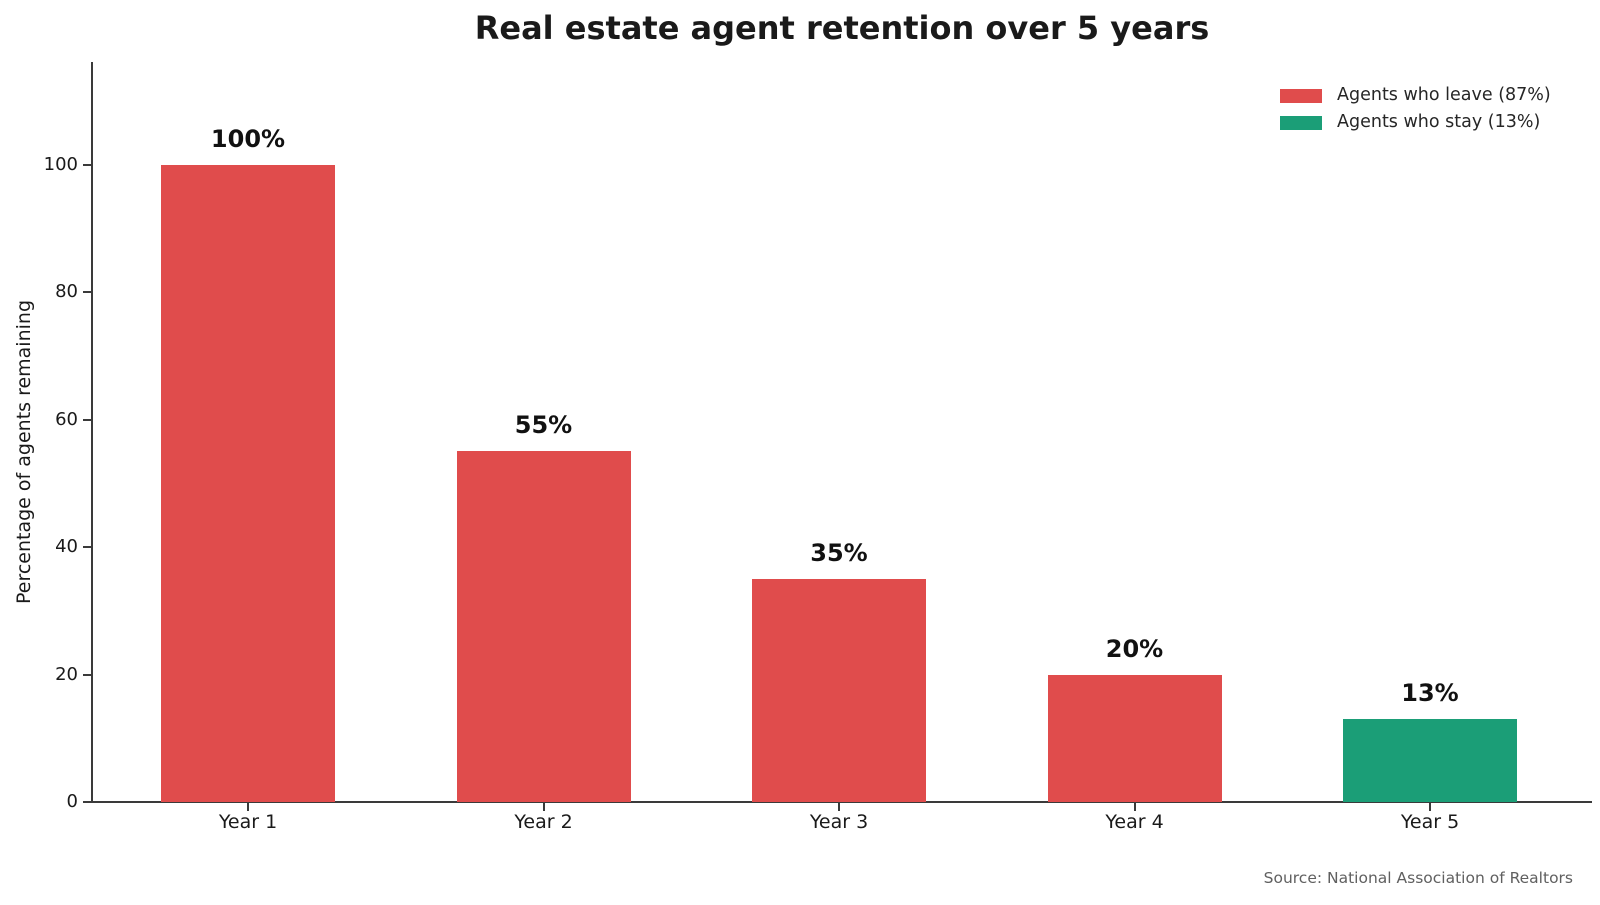 This screenshot has height=905, width=1600. I want to click on x-axis-spine, so click(841, 802).